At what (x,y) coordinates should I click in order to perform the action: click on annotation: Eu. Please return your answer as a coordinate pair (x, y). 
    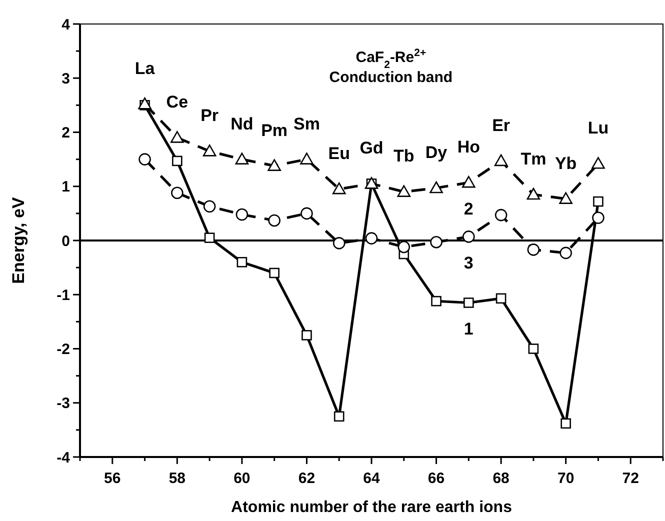
    Looking at the image, I should click on (339, 154).